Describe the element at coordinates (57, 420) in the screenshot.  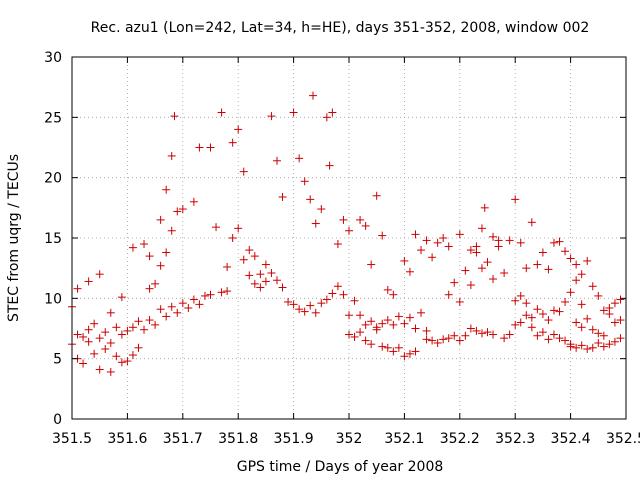
I see `y-tick-label: 0` at that location.